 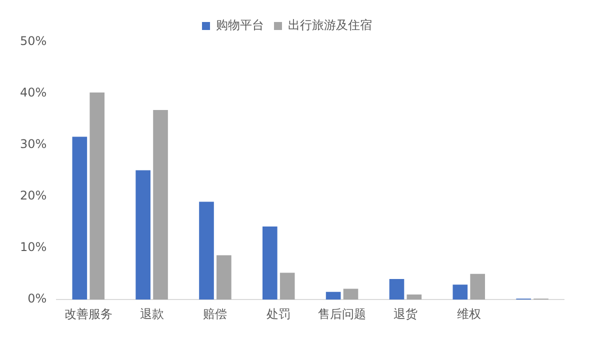 What do you see at coordinates (405, 313) in the screenshot?
I see `x-tick-label: 退货` at bounding box center [405, 313].